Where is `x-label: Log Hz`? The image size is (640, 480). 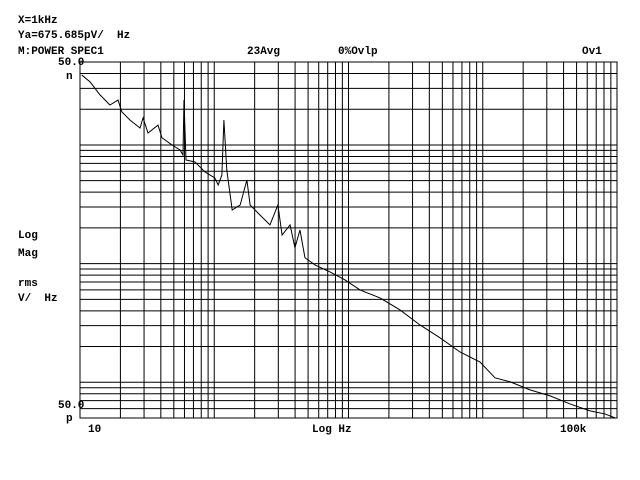
x-label: Log Hz is located at coordinates (332, 430).